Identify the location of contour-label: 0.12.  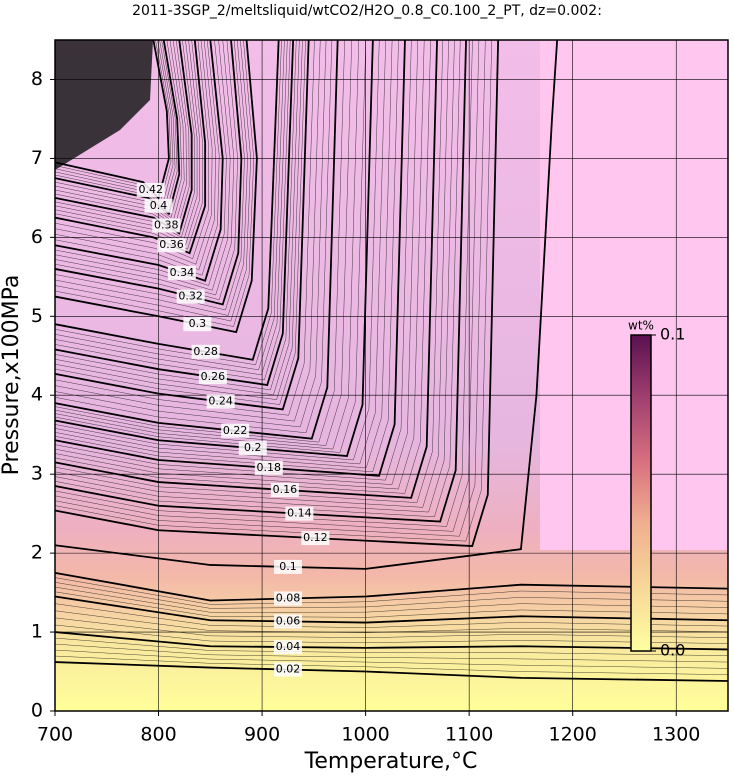
(315, 537).